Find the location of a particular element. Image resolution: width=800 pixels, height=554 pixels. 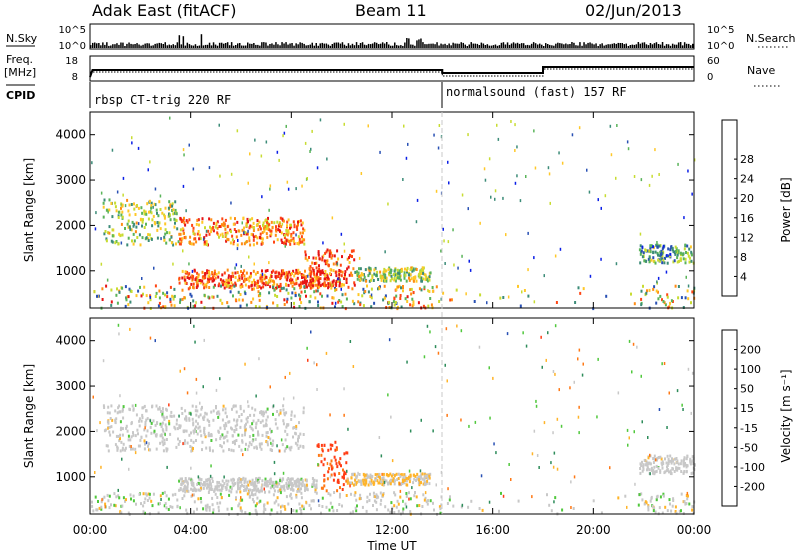

colorbar-tick-label: 200 is located at coordinates (750, 350).